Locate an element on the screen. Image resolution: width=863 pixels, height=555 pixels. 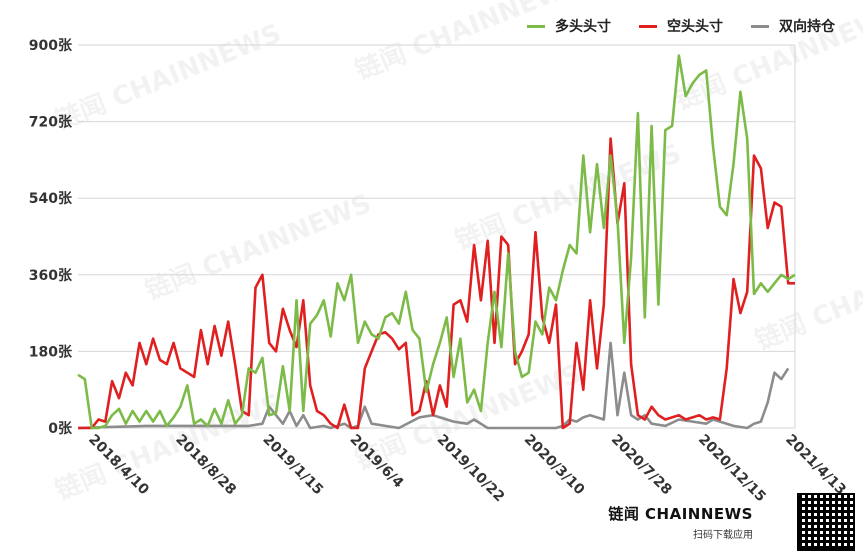
legend-label-long: 多头头寸 is located at coordinates (583, 27).